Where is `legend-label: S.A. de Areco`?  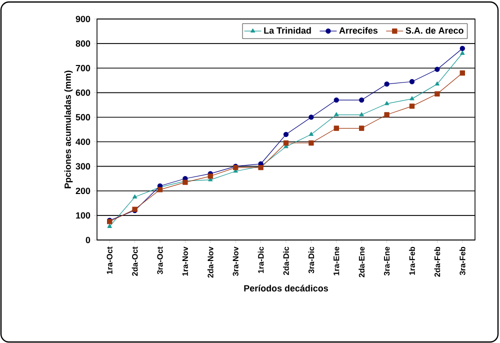
legend-label: S.A. de Areco is located at coordinates (435, 30).